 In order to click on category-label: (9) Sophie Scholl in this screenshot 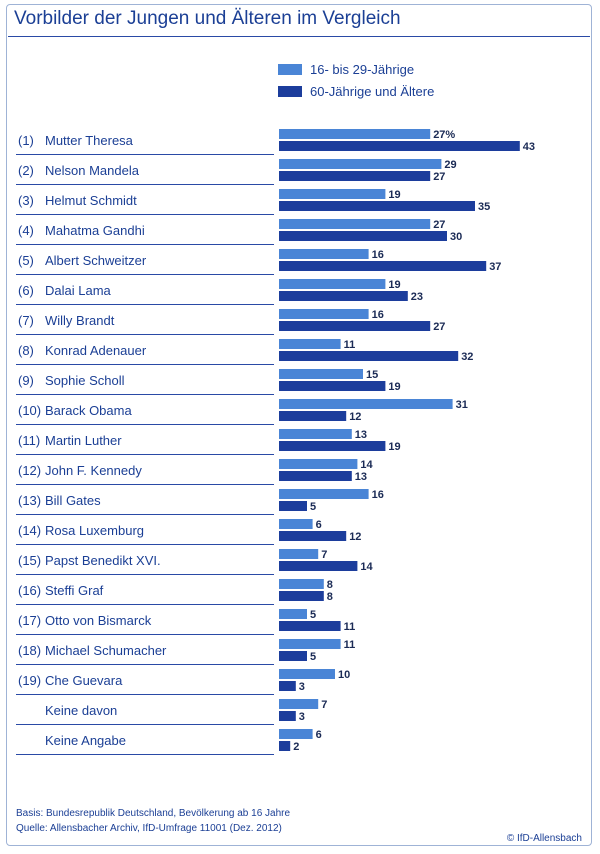, I will do `click(71, 380)`.